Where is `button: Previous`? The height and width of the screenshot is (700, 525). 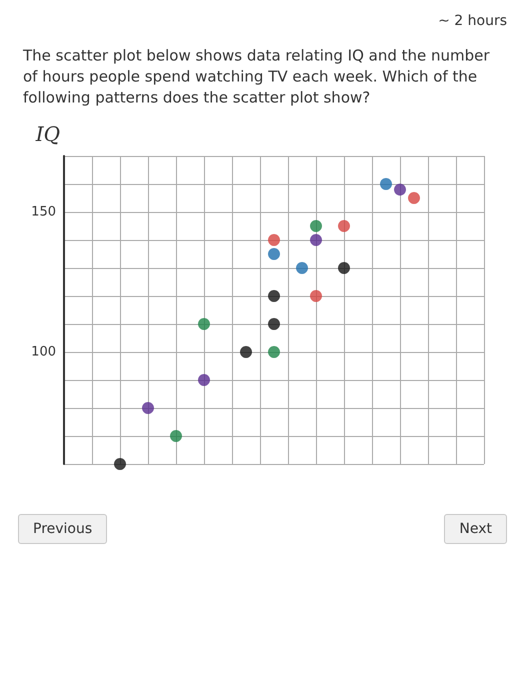 button: Previous is located at coordinates (63, 529).